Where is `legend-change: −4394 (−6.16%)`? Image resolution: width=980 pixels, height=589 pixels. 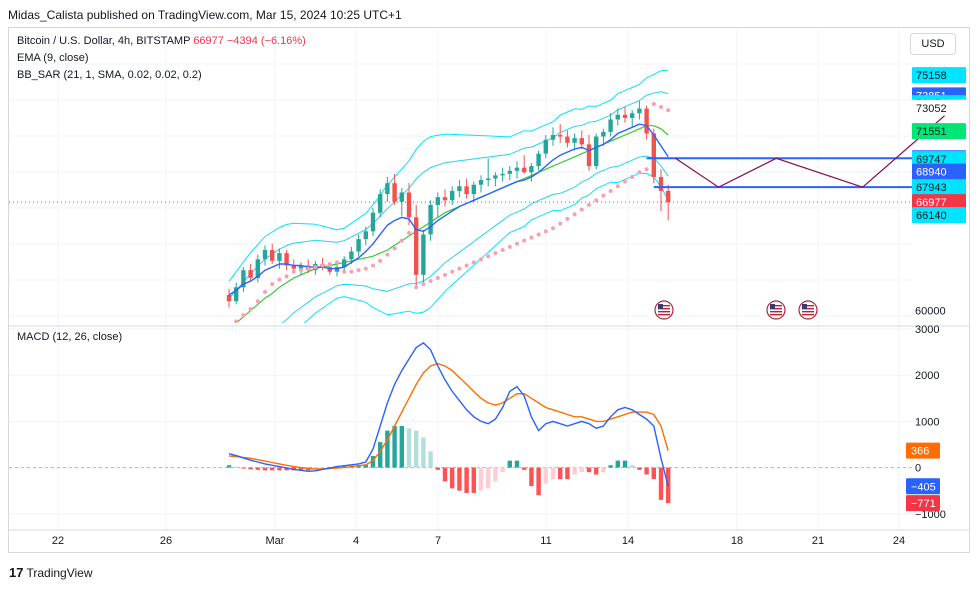 legend-change: −4394 (−6.16%) is located at coordinates (266, 41).